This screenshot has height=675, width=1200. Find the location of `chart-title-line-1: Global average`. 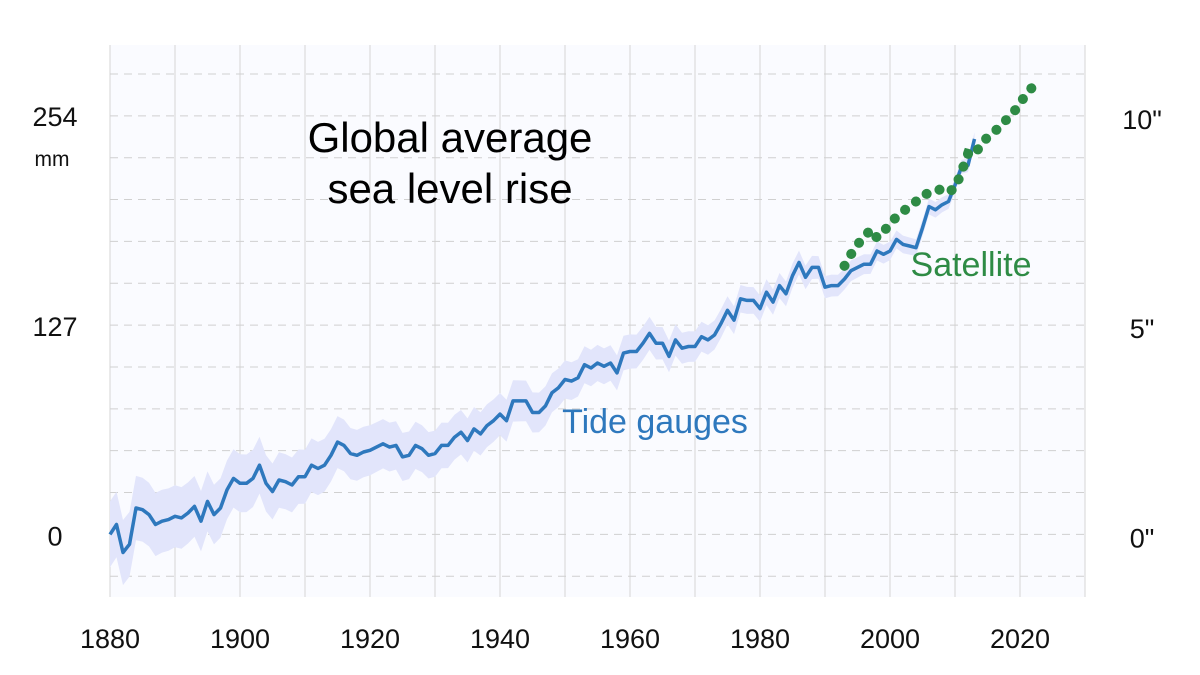

chart-title-line-1: Global average is located at coordinates (450, 137).